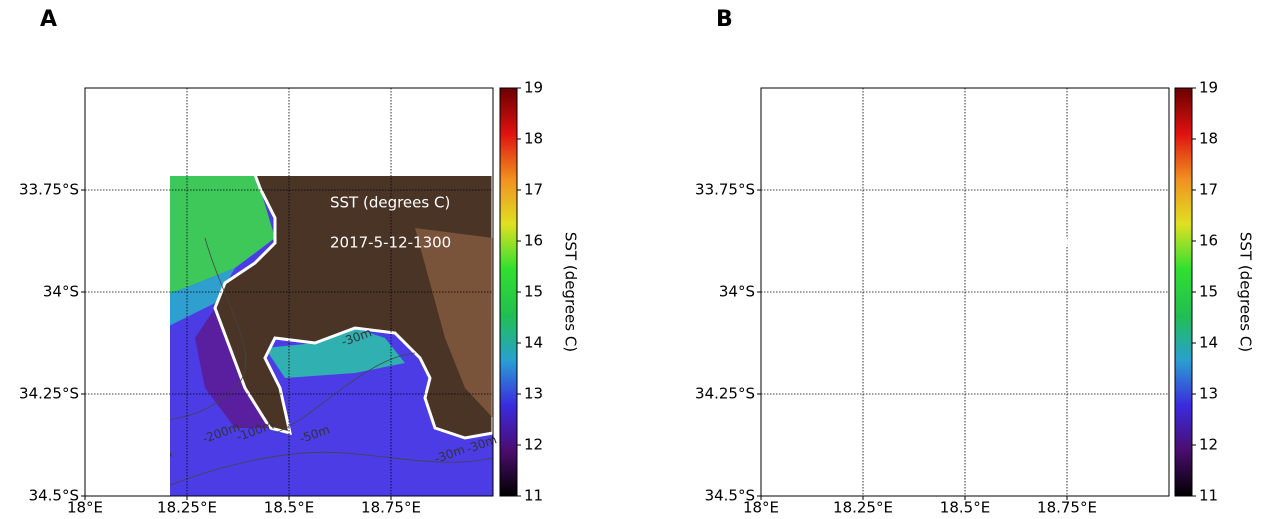 This screenshot has height=519, width=1265. I want to click on land, so click(1029, 263).